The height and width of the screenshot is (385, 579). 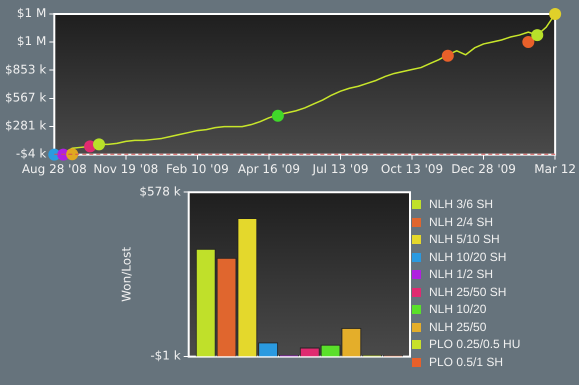 I want to click on y-tick-label: $578 k, so click(x=160, y=191).